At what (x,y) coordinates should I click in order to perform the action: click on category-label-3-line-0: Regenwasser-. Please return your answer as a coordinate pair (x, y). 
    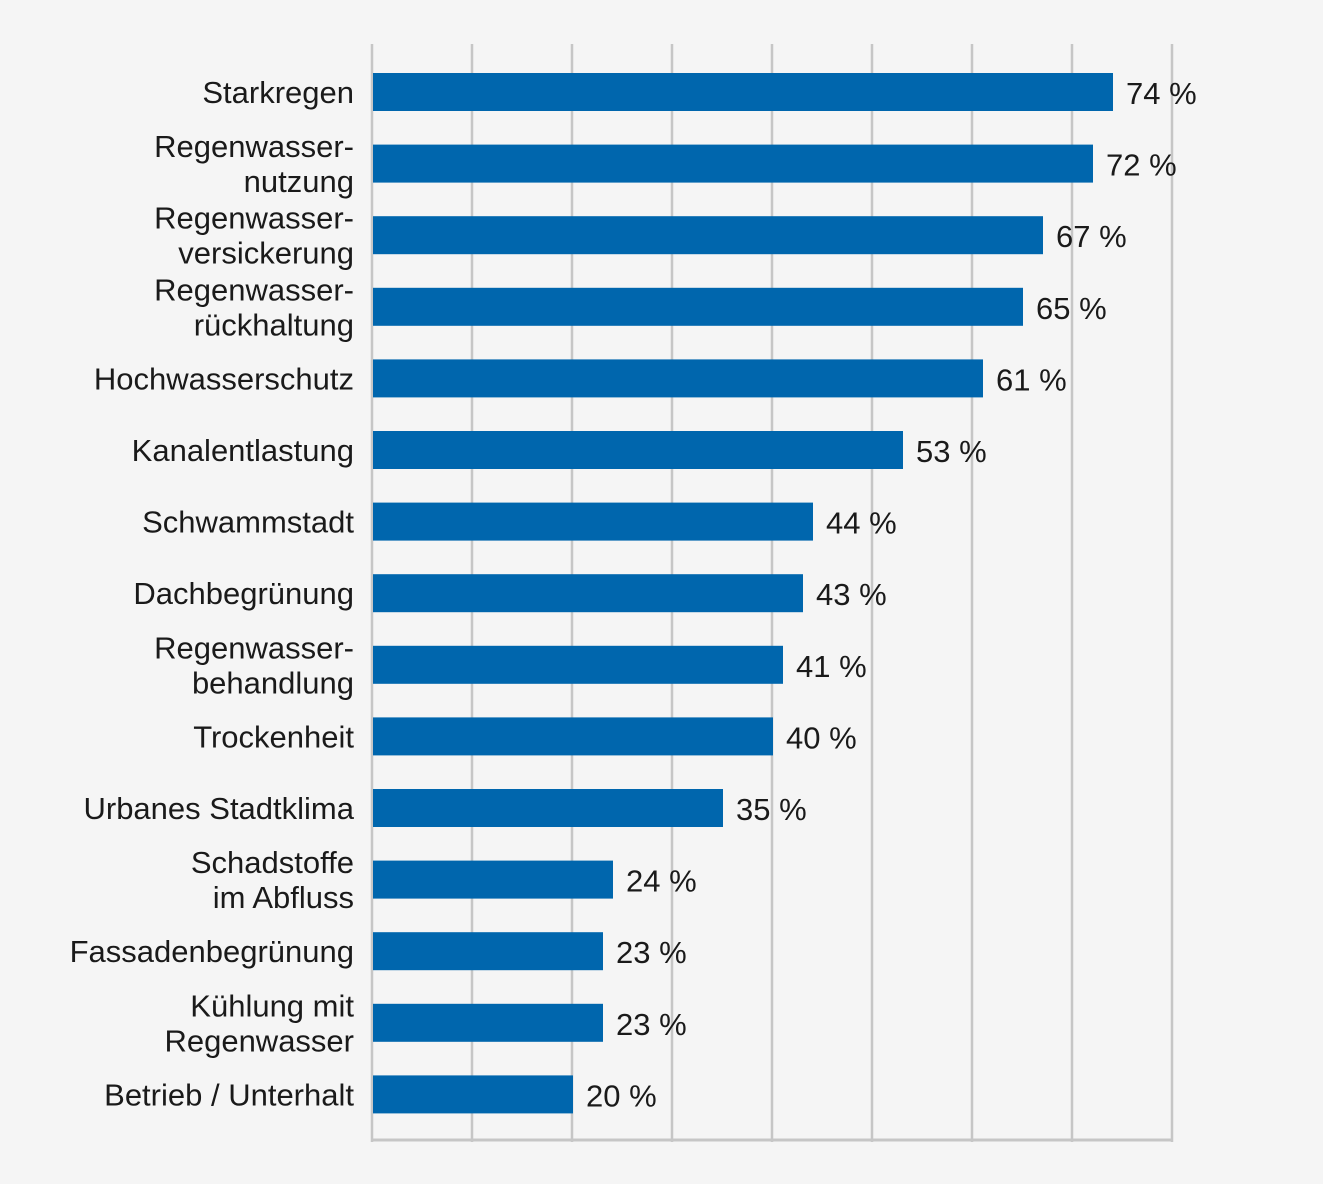
    Looking at the image, I should click on (254, 289).